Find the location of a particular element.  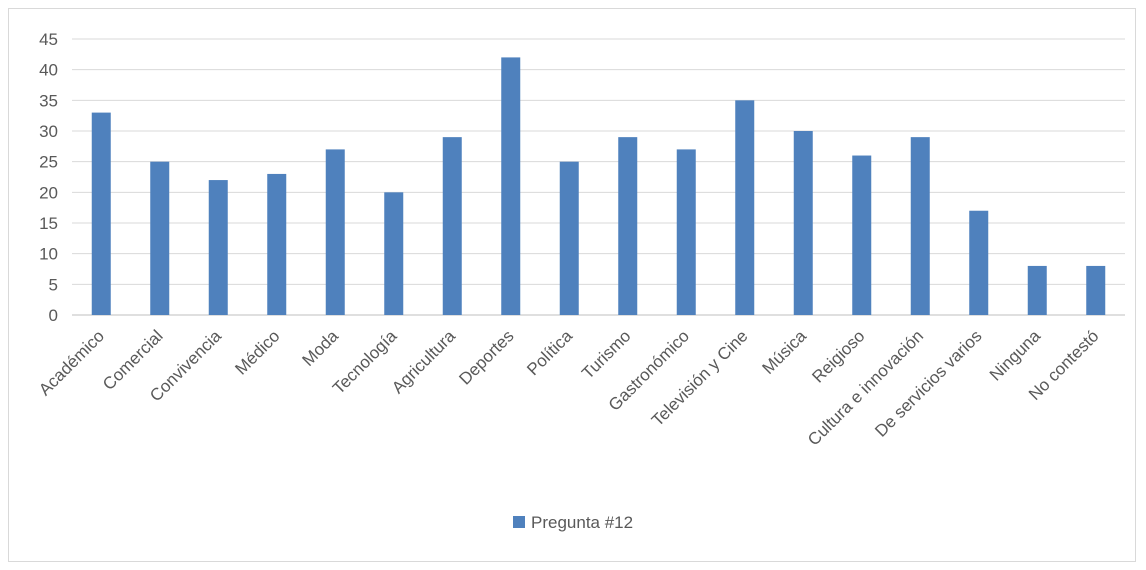

y-tick-label: 5 is located at coordinates (53, 284).